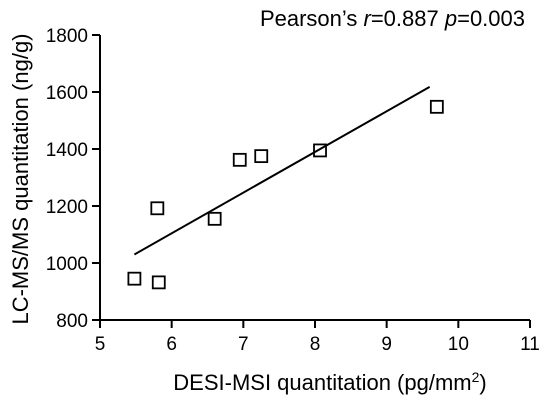  I want to click on y-ticks: 800 1000 1200 1400 1600 1800, so click(73, 179).